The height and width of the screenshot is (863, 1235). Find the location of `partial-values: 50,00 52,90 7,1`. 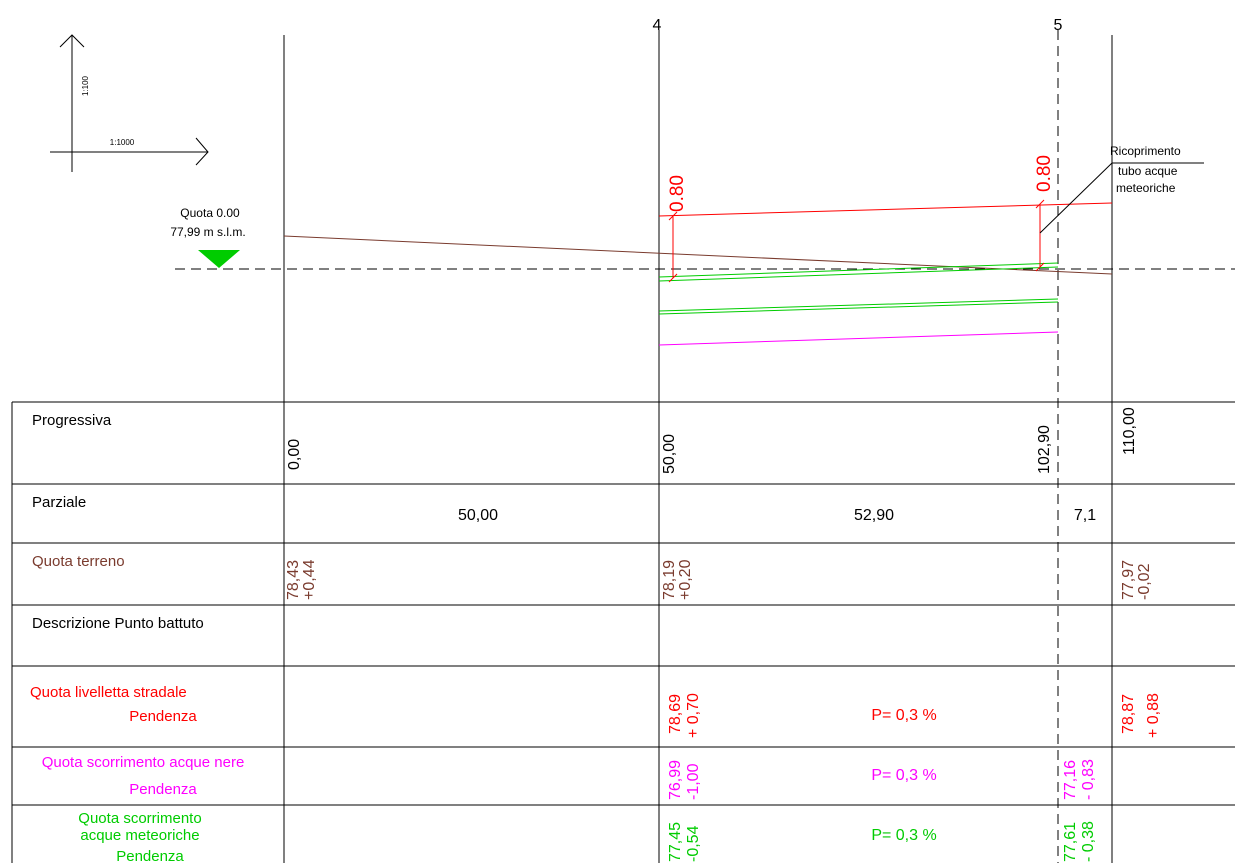

partial-values: 50,00 52,90 7,1 is located at coordinates (777, 515).